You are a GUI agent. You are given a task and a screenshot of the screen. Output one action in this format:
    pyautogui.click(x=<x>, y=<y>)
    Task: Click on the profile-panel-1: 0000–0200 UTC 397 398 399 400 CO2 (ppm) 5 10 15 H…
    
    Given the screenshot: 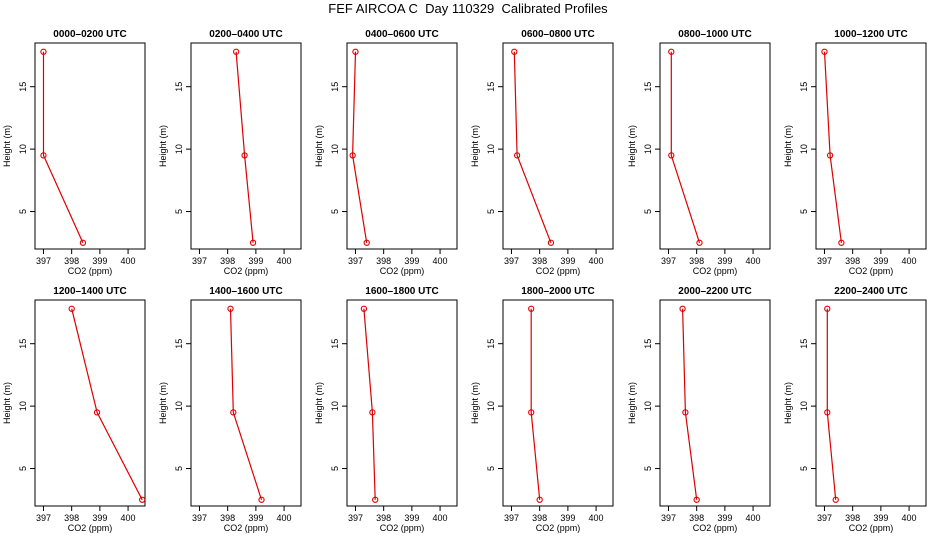 What is the action you would take?
    pyautogui.click(x=74, y=152)
    